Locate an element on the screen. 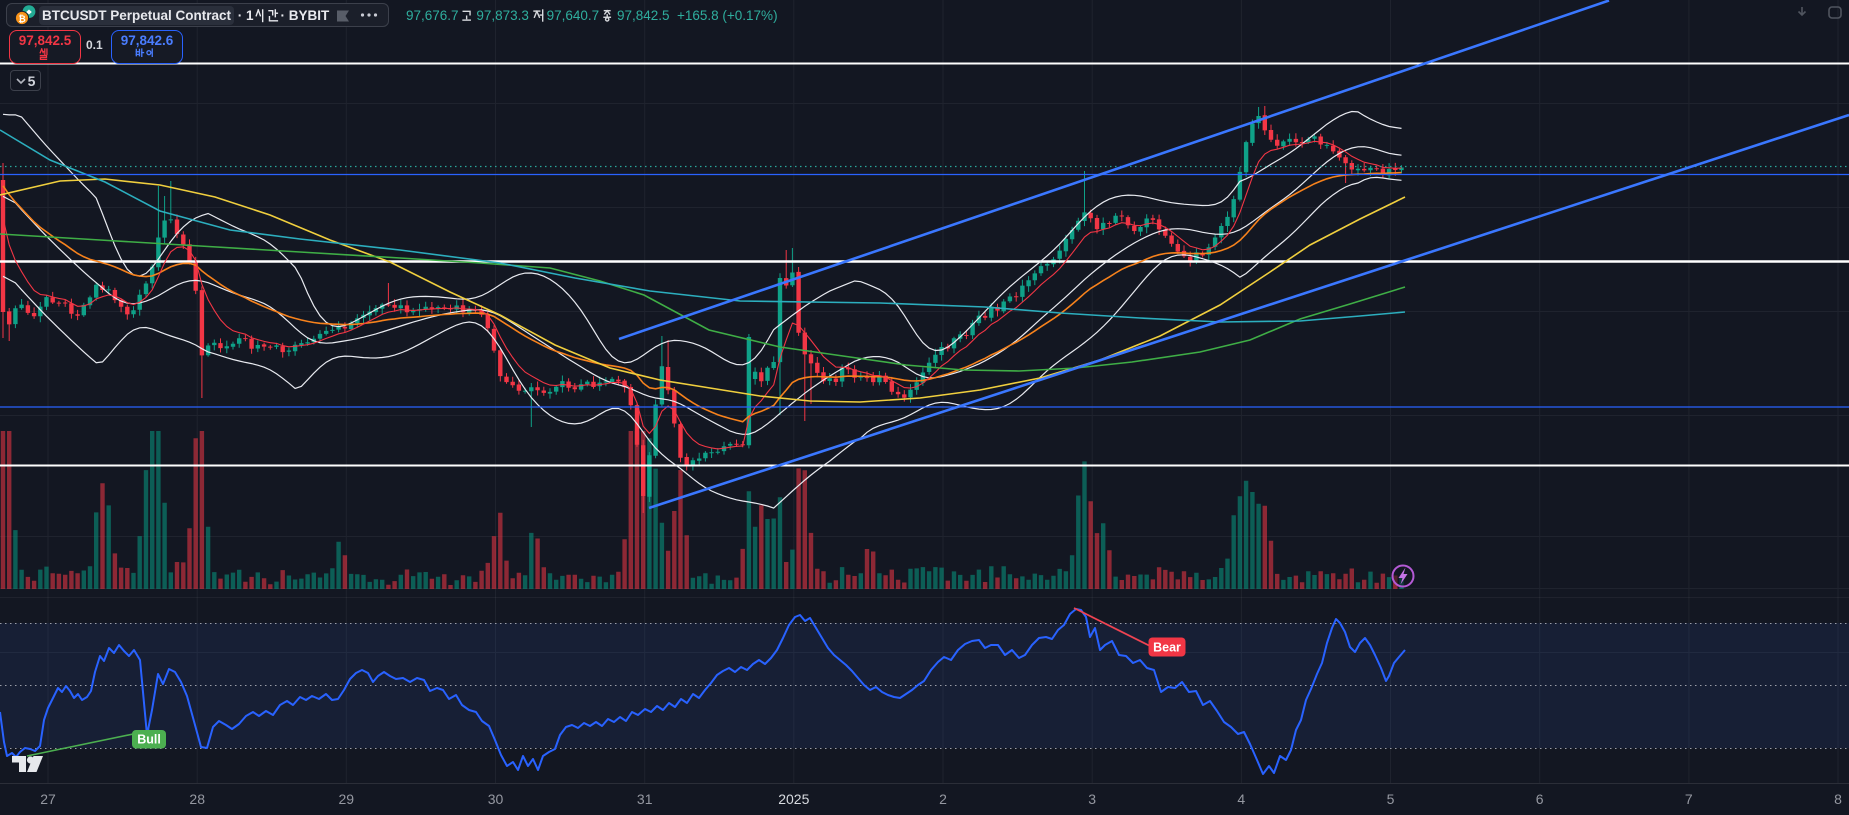  svg-text: 7 is located at coordinates (1689, 799).